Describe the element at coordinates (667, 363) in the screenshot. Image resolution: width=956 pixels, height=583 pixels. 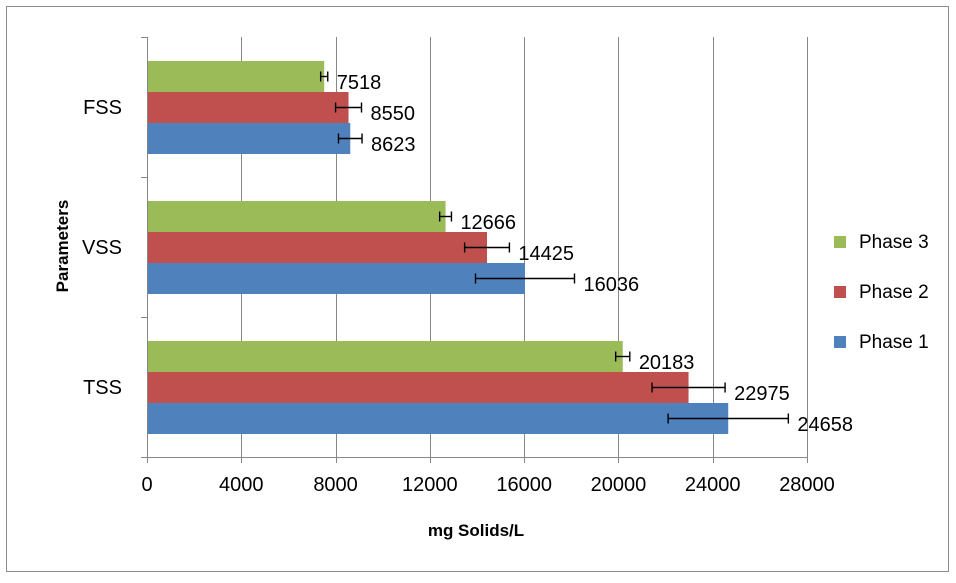
I see `data-label: 20183` at that location.